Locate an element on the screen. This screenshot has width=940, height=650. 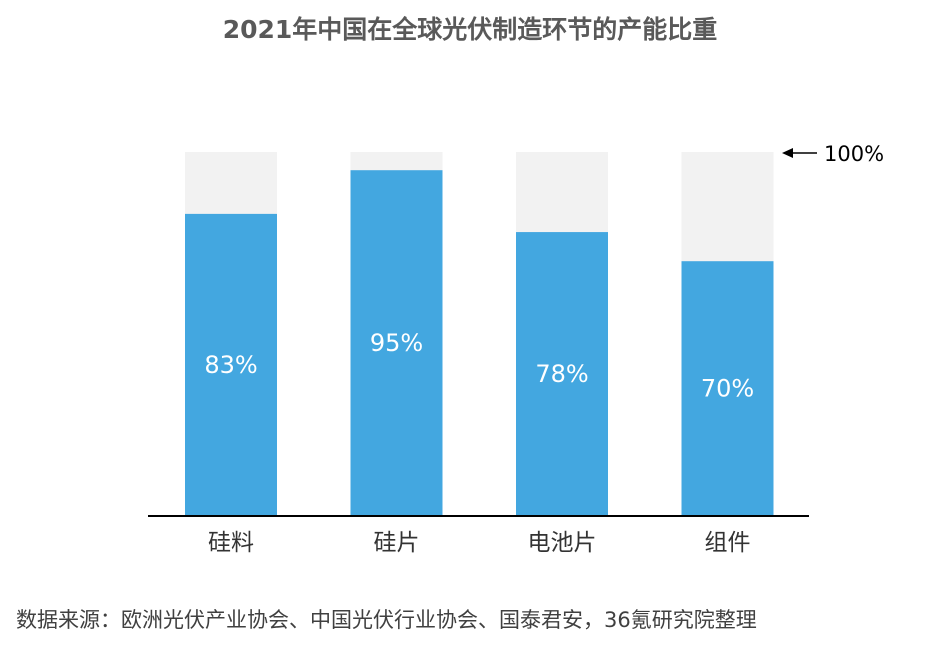
data-label-0: 83% is located at coordinates (230, 365).